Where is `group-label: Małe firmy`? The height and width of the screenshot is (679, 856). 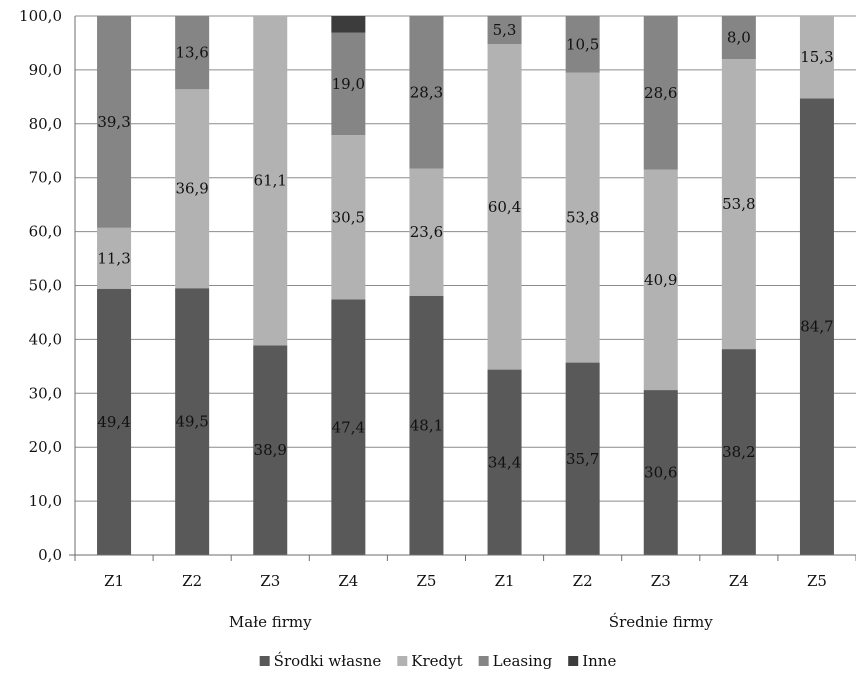 group-label: Małe firmy is located at coordinates (270, 622).